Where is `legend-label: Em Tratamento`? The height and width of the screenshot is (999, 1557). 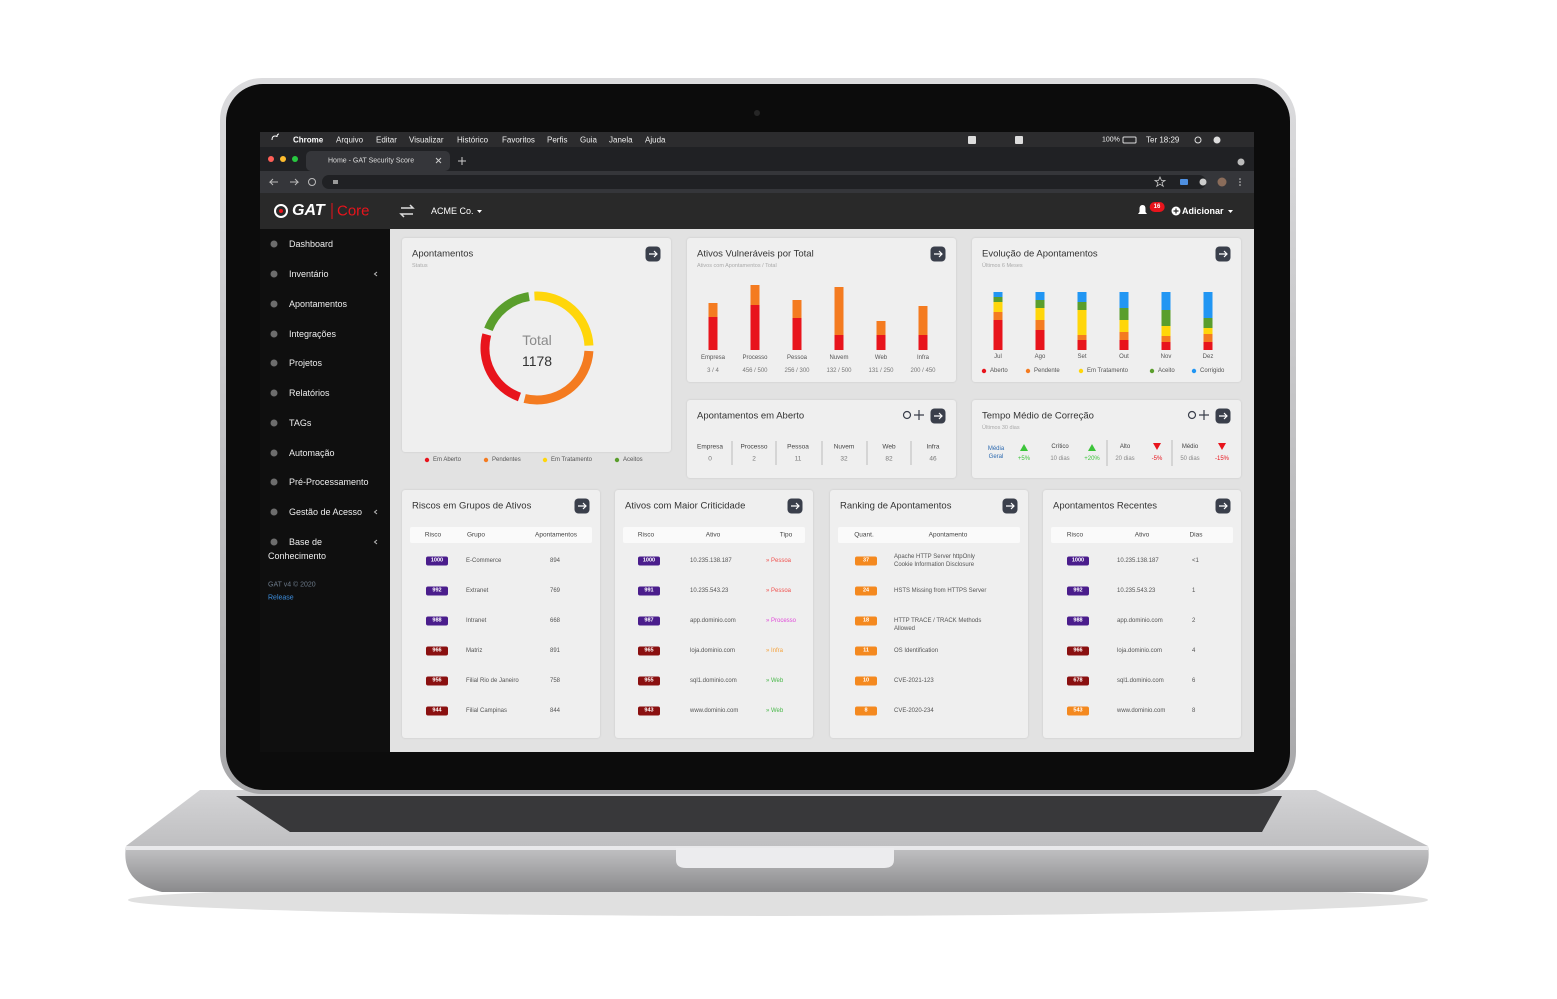 legend-label: Em Tratamento is located at coordinates (1108, 371).